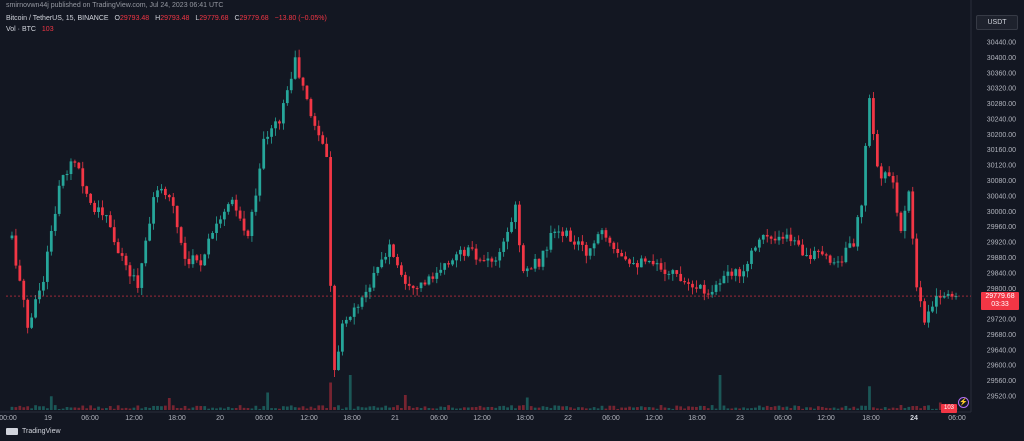  Describe the element at coordinates (1001, 166) in the screenshot. I see `price-tick-label: 30120.00` at that location.